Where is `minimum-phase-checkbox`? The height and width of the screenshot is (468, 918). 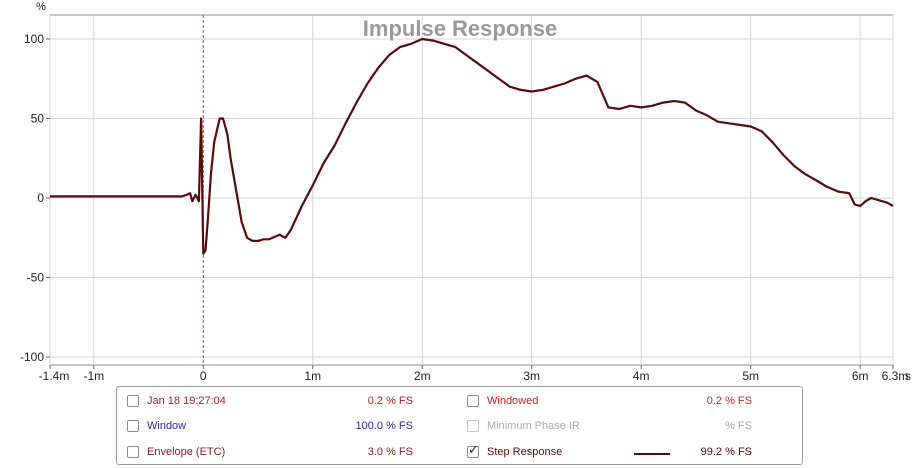
minimum-phase-checkbox is located at coordinates (473, 426).